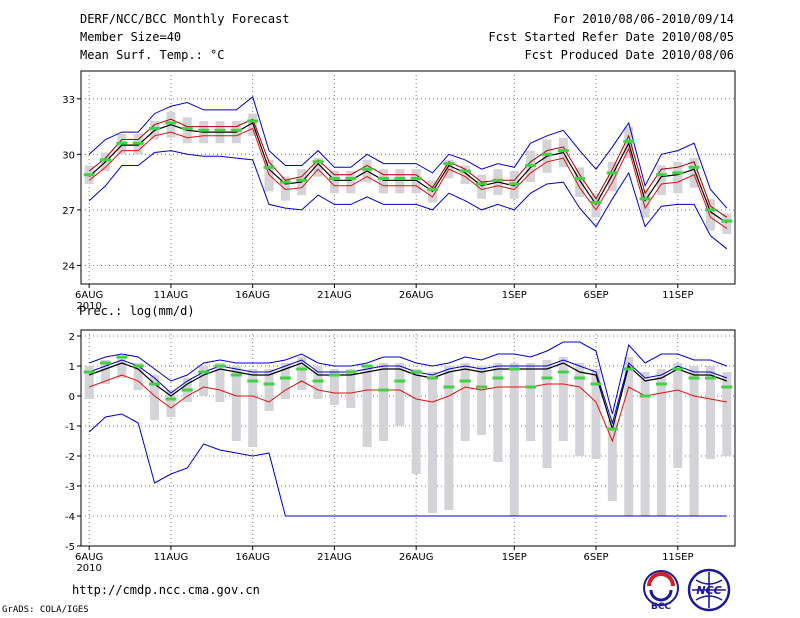 Image resolution: width=800 pixels, height=618 pixels. What do you see at coordinates (68, 266) in the screenshot?
I see `temp-ytick-label: 24` at bounding box center [68, 266].